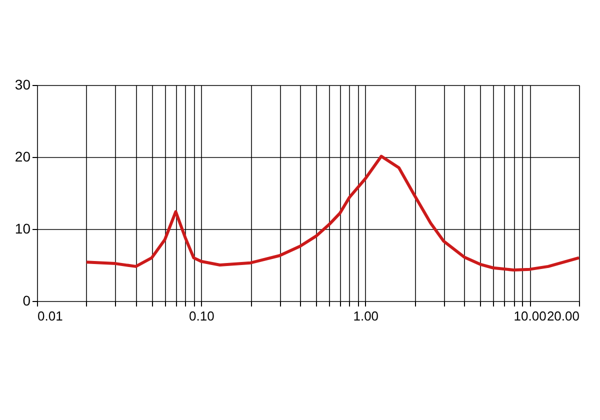  What do you see at coordinates (22, 156) in the screenshot?
I see `y-tick-label: 20` at bounding box center [22, 156].